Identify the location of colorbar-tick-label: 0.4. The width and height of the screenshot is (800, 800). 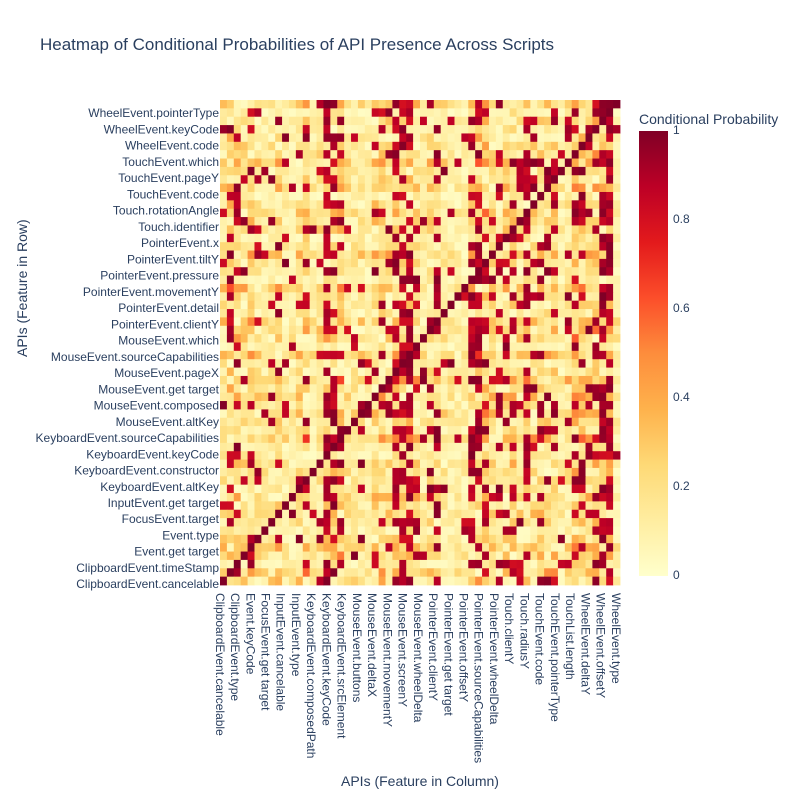
(681, 397).